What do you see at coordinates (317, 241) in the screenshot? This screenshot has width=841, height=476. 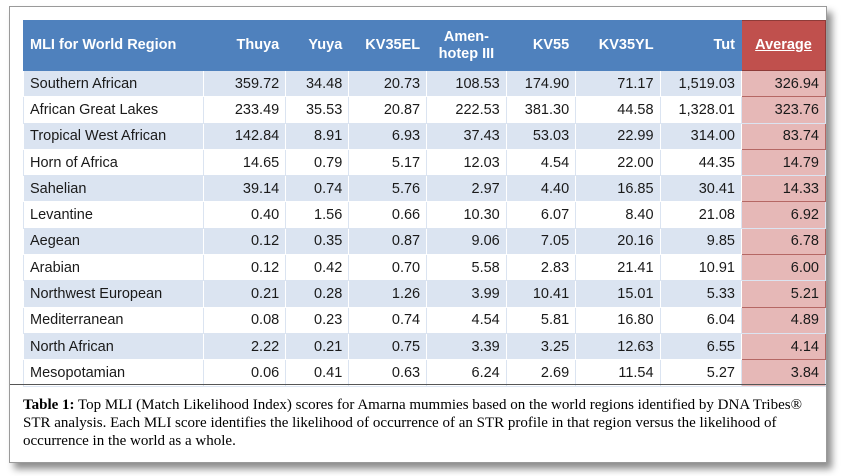 I see `cell-yuya: 0.35` at bounding box center [317, 241].